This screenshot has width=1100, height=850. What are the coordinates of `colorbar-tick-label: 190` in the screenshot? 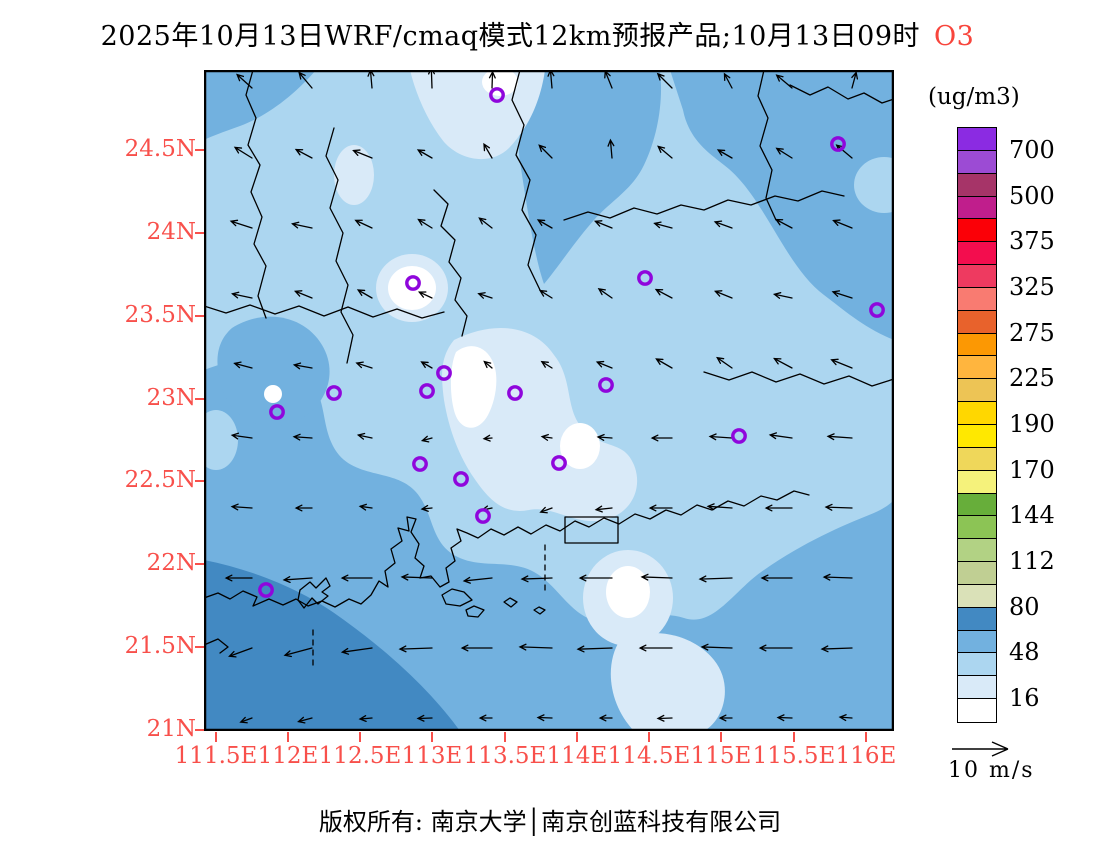 It's located at (1032, 424).